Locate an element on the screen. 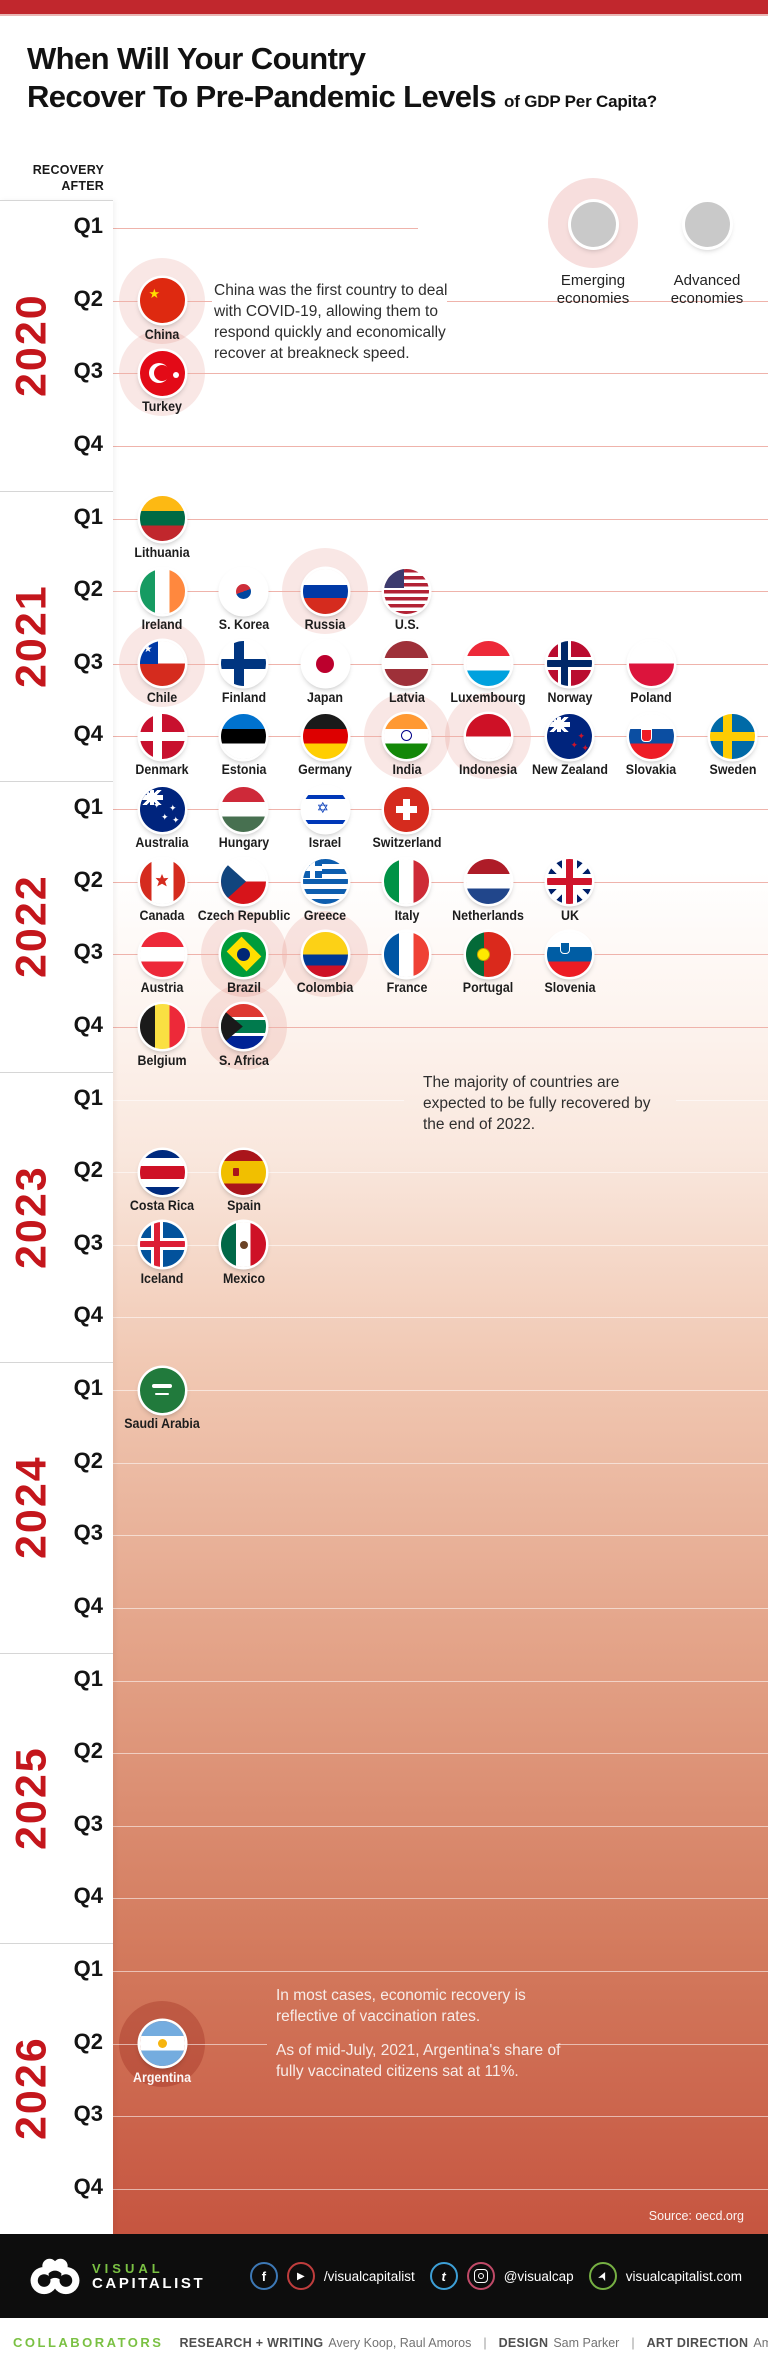  au-flag-icon is located at coordinates (162, 809).